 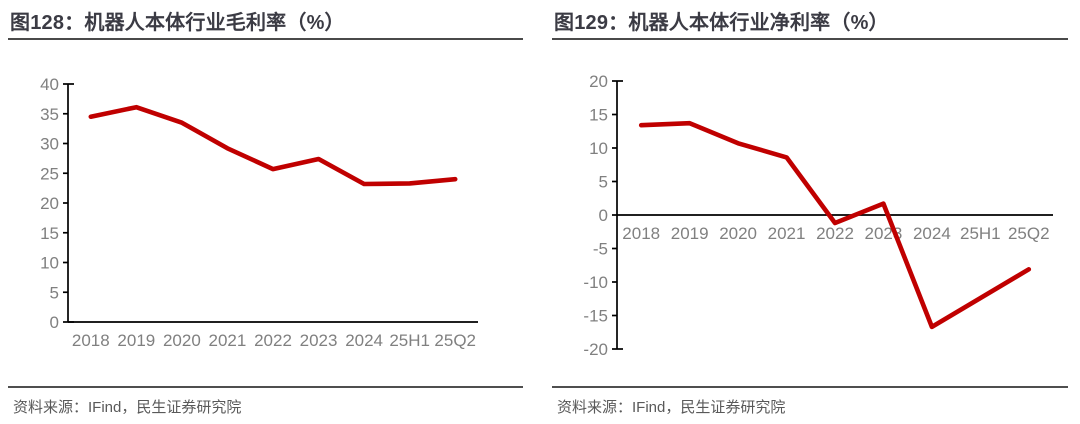 I want to click on svg-text: 2023, so click(x=319, y=340).